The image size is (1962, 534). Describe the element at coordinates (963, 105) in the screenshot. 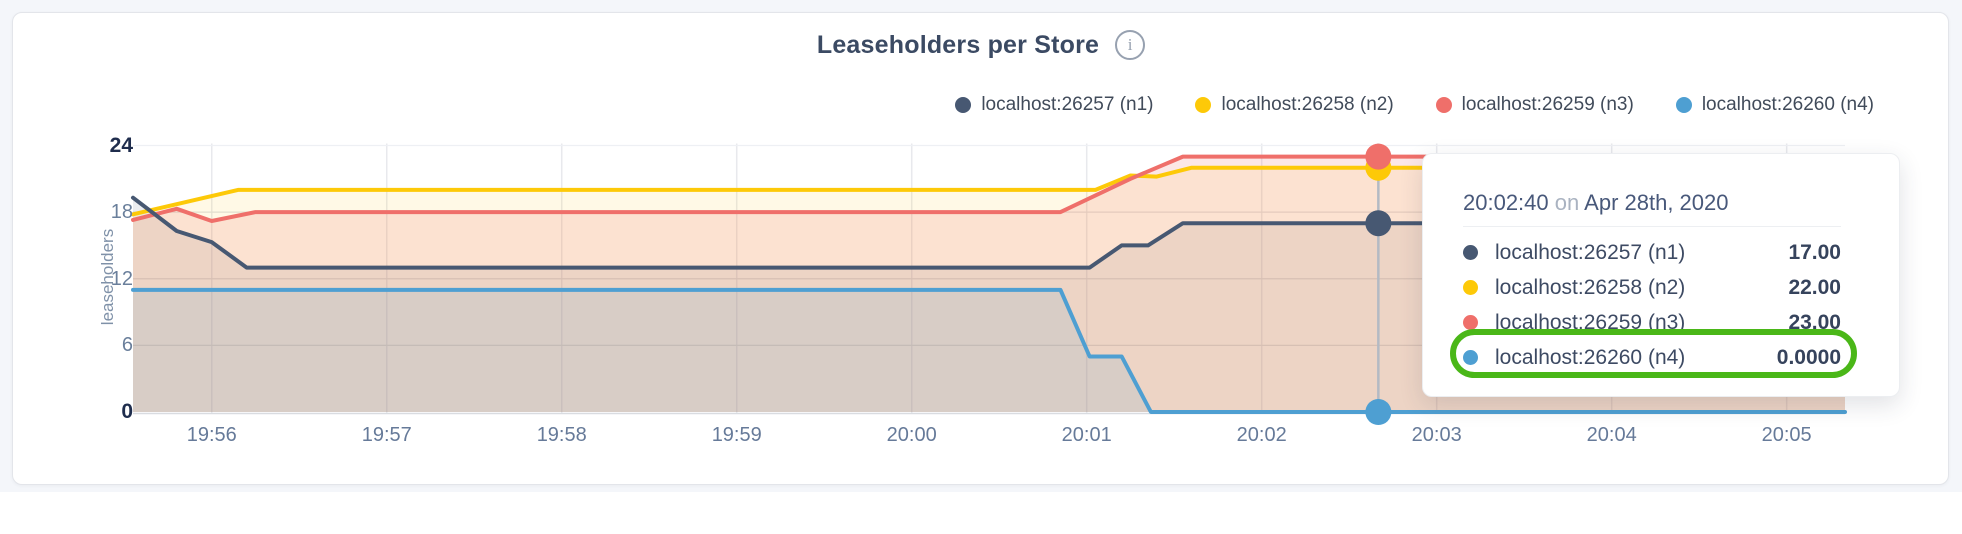

I see `legend-dot-n1` at that location.